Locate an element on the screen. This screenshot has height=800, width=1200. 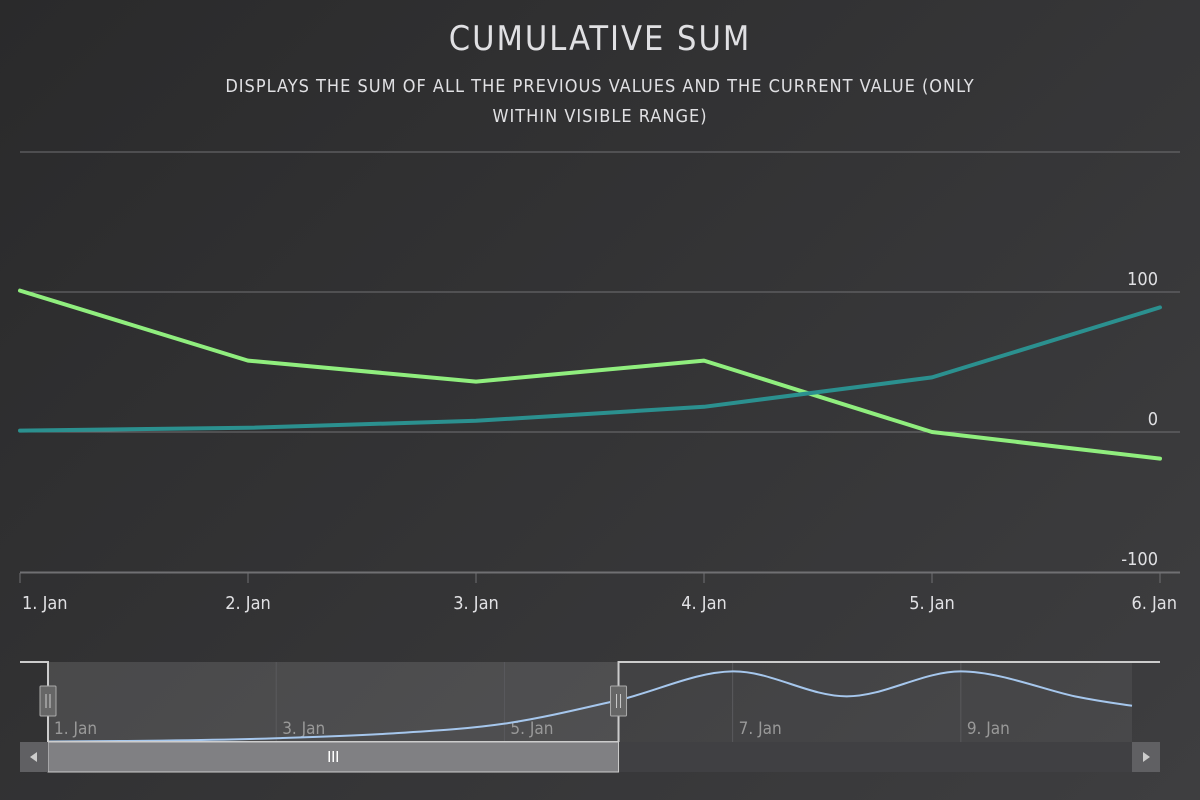
y-tick-label: 100 is located at coordinates (1142, 279).